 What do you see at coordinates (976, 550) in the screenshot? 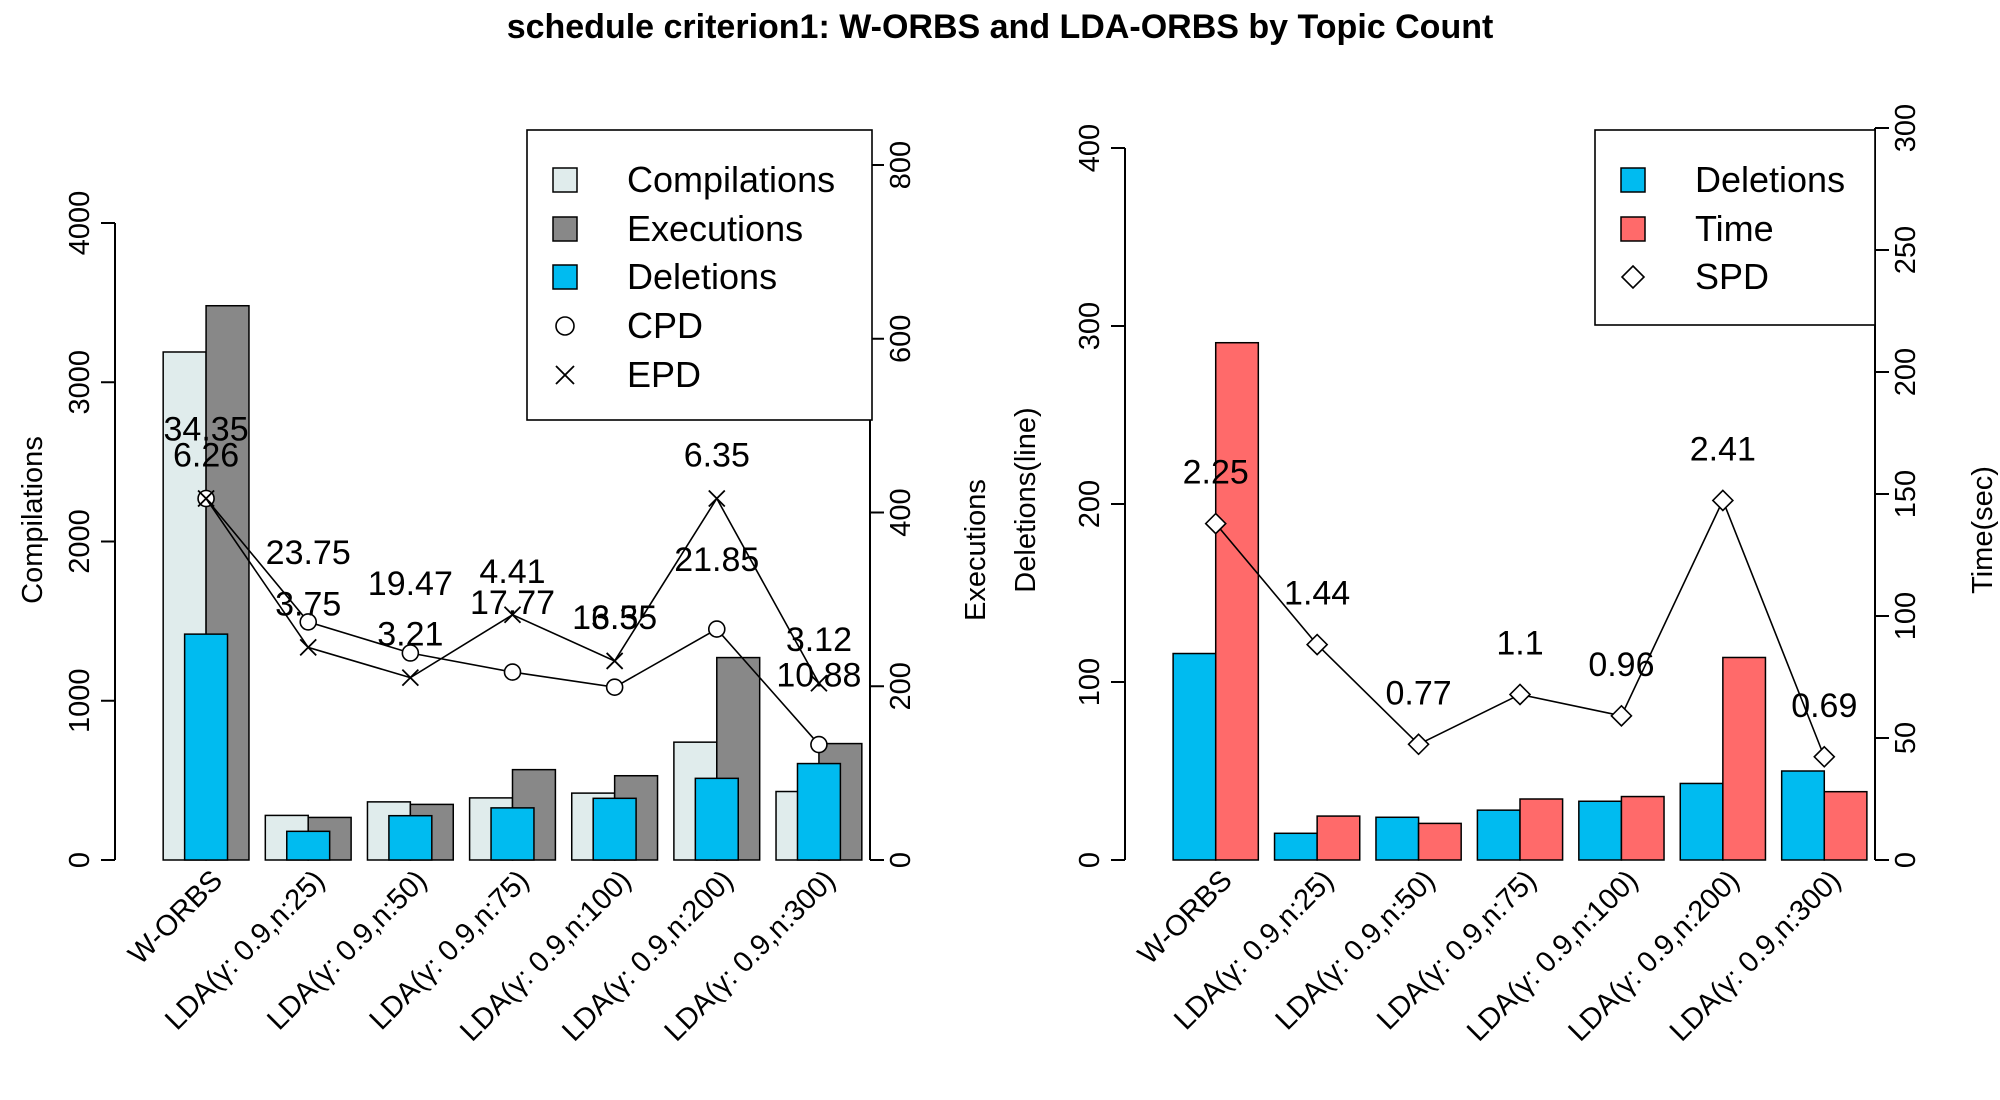
I see `right-y-axis-title: Executions` at bounding box center [976, 550].